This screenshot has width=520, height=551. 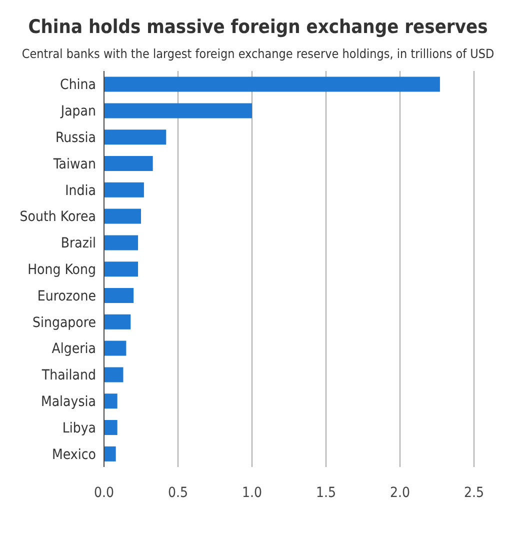 I want to click on y-tick-label: Hong Kong, so click(x=62, y=270).